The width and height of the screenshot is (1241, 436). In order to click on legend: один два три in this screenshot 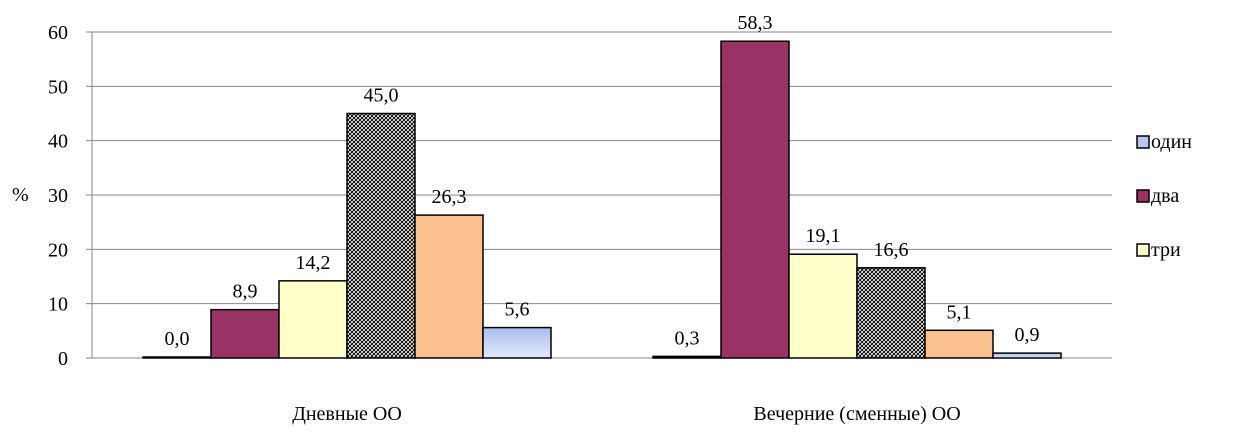, I will do `click(1164, 196)`.